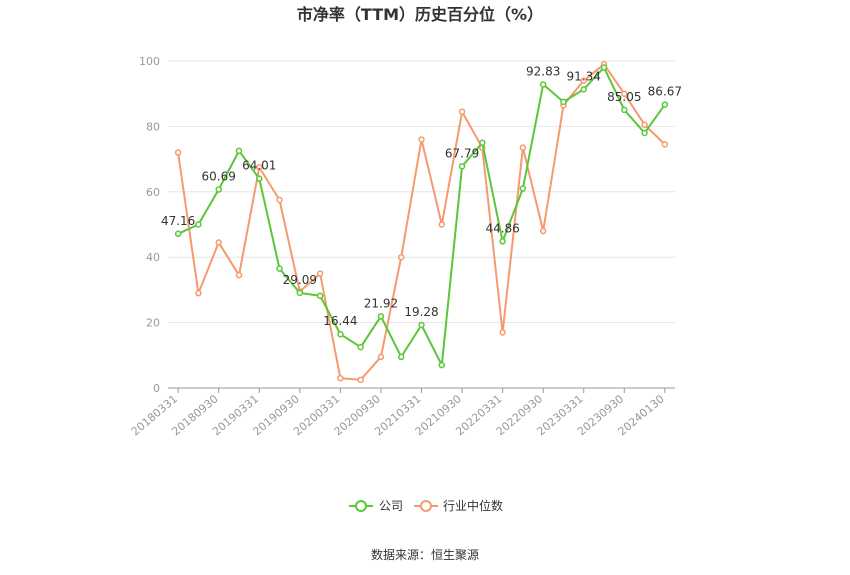 The height and width of the screenshot is (575, 850). What do you see at coordinates (543, 71) in the screenshot?
I see `data-label-company: 92.83` at bounding box center [543, 71].